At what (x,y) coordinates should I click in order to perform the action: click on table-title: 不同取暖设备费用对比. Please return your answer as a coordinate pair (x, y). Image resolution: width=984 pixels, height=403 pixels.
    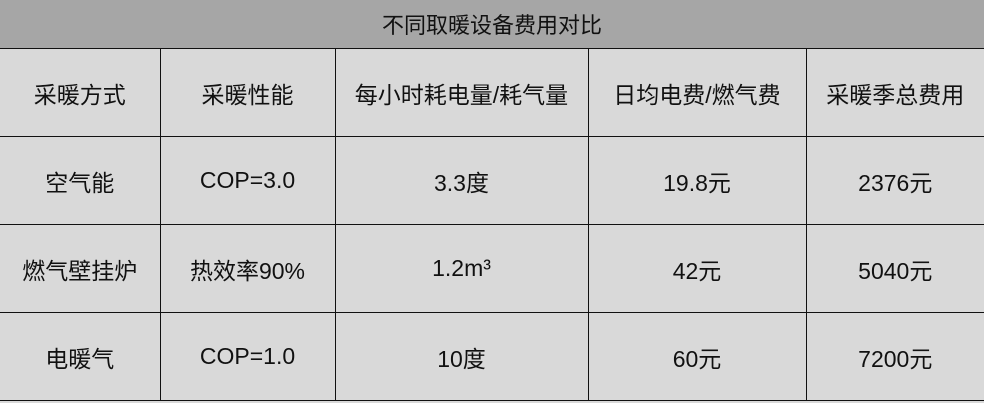
    Looking at the image, I should click on (492, 24).